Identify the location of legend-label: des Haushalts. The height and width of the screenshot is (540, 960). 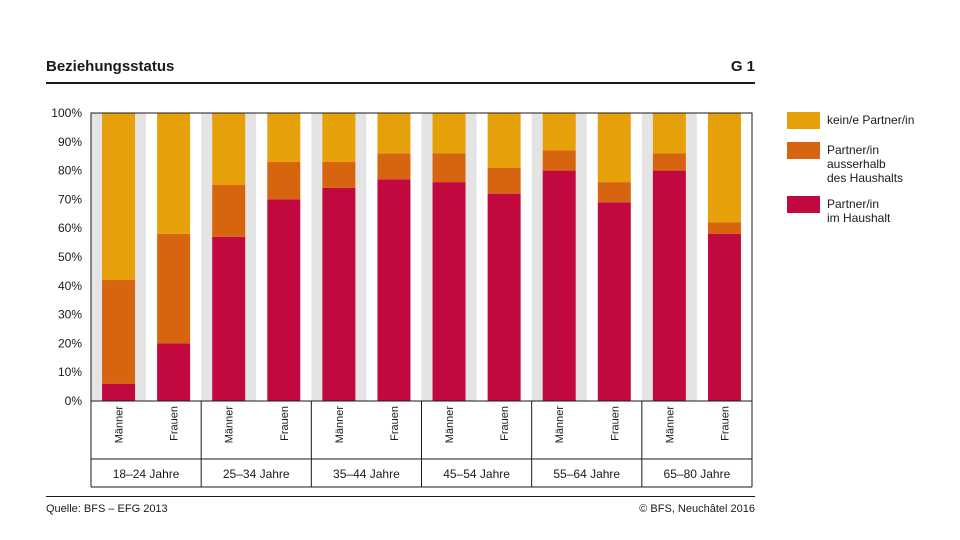
(865, 178).